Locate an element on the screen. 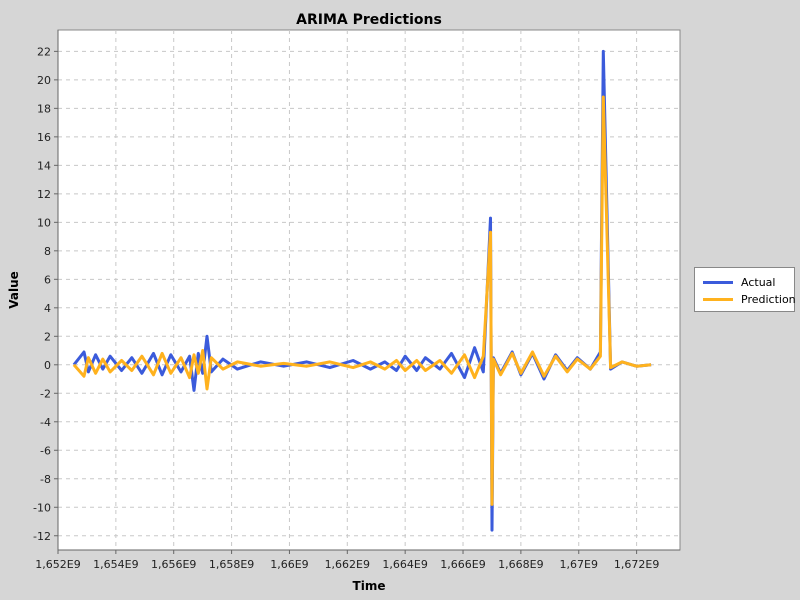 This screenshot has height=600, width=800. legend-swatch-actual is located at coordinates (718, 282).